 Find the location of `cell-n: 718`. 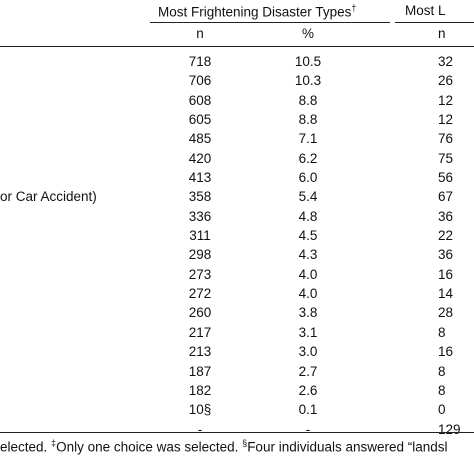

cell-n: 718 is located at coordinates (200, 61).